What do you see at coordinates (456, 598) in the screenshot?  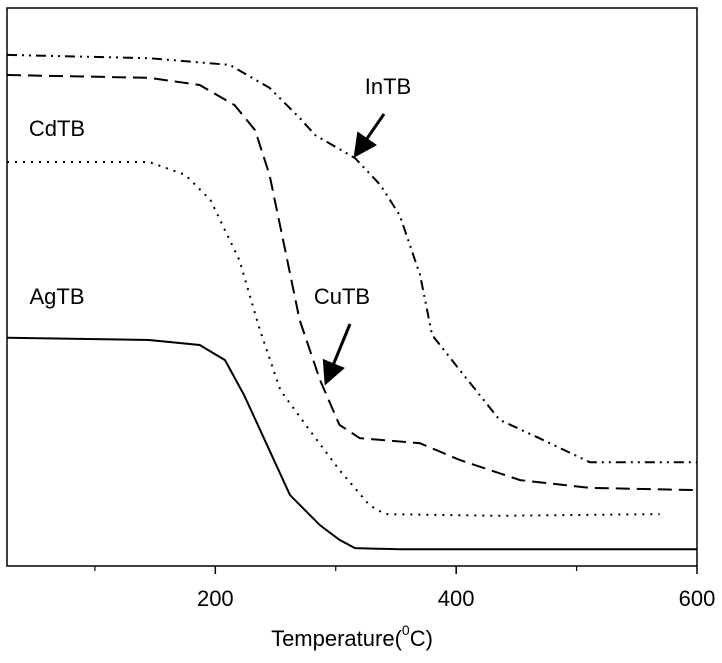 I see `x-tick-label: 400` at bounding box center [456, 598].